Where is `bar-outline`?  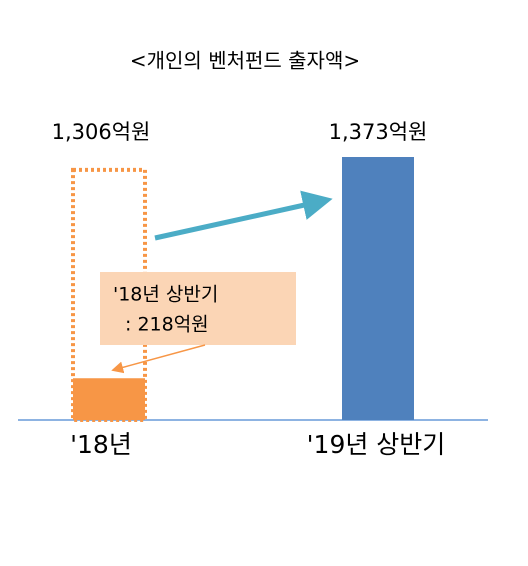
bar-outline is located at coordinates (109, 294).